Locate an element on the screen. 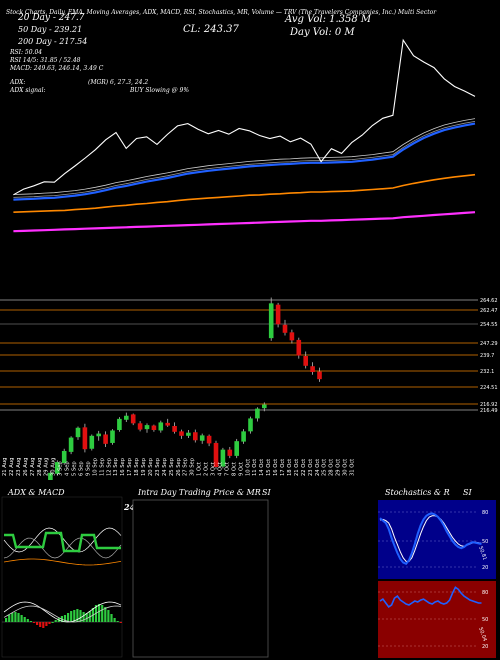 Image resolution: width=500 pixels, height=660 pixels. date-label: 9 Oct is located at coordinates (241, 469).